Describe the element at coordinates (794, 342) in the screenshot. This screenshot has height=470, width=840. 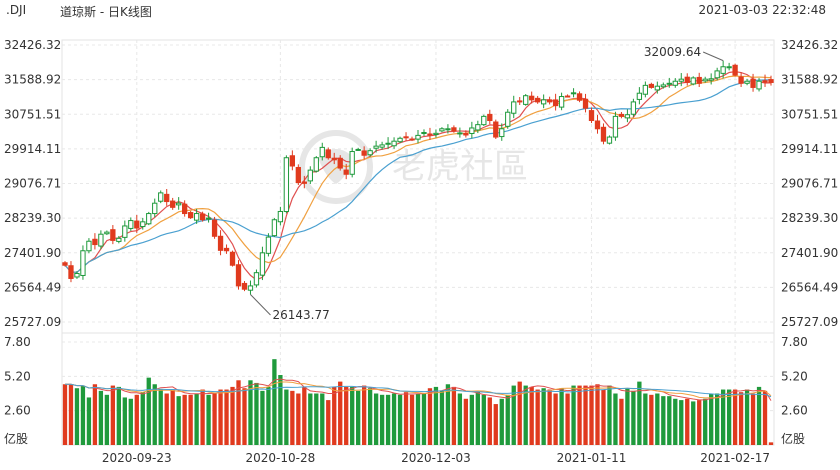
I see `volume-tick-right: 7.80` at that location.